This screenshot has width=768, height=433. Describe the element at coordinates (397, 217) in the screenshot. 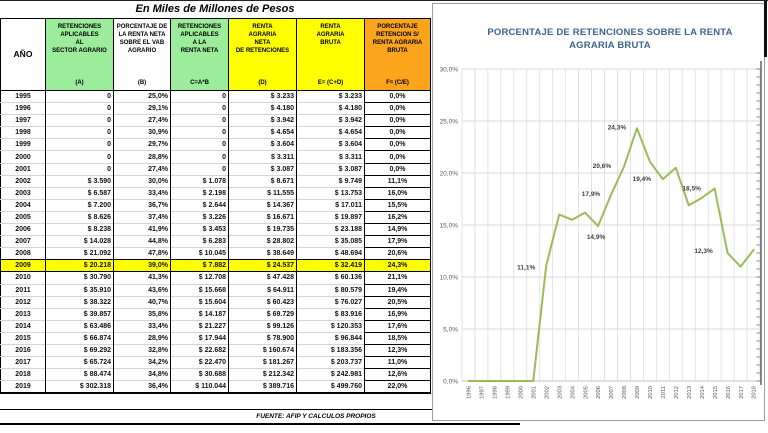

I see `cell-f: 16,2%` at that location.